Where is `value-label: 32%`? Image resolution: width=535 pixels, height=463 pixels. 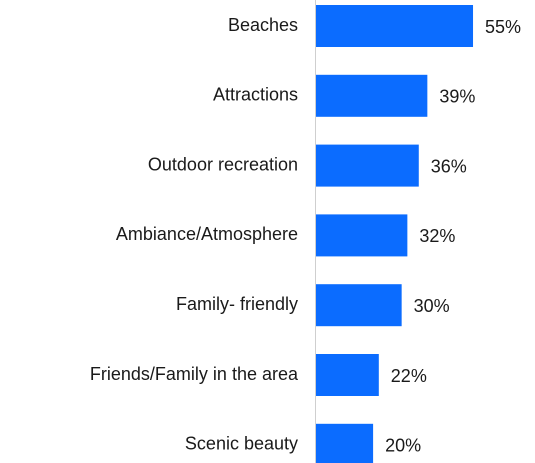 value-label: 32% is located at coordinates (437, 236).